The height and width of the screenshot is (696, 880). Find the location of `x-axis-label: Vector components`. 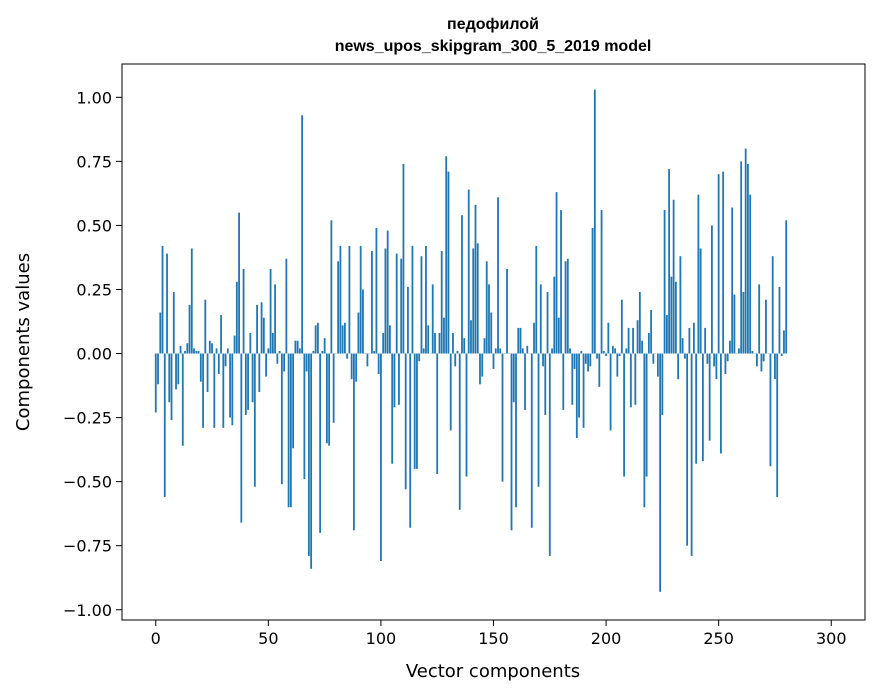

x-axis-label: Vector components is located at coordinates (493, 671).